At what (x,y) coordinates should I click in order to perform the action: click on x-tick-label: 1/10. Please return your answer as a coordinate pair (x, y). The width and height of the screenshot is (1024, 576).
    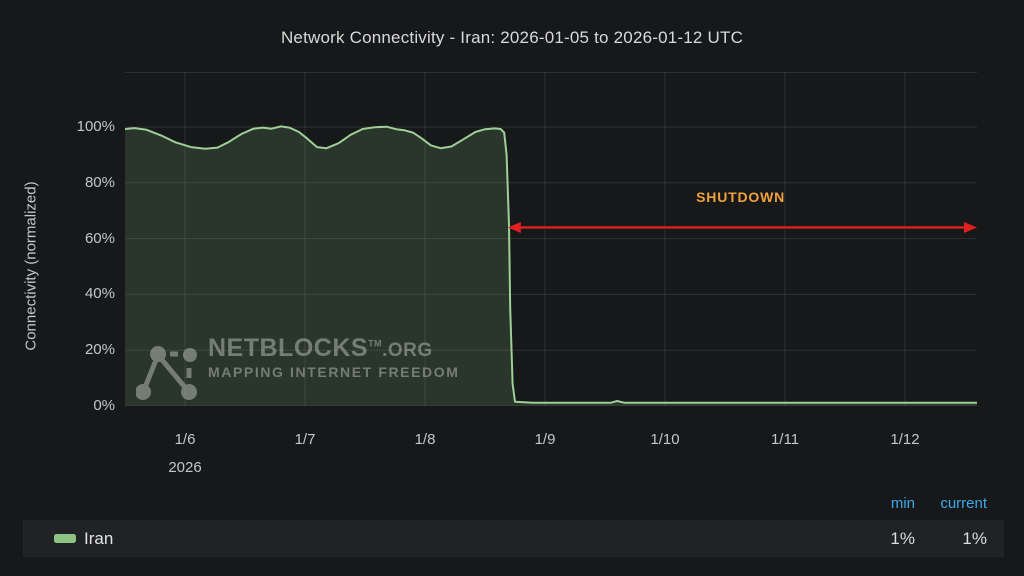
    Looking at the image, I should click on (665, 439).